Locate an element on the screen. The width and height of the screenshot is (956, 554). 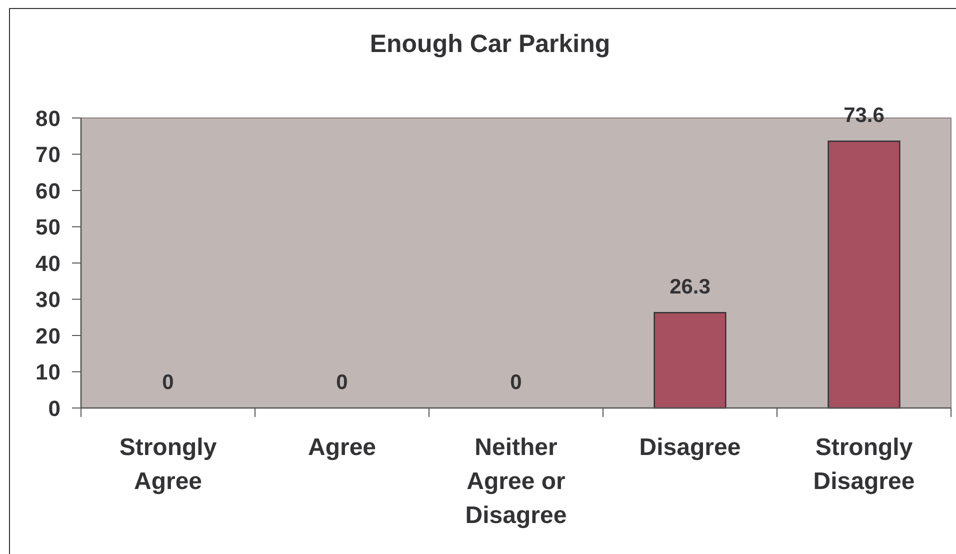
x-tick-label: Agree is located at coordinates (342, 447).